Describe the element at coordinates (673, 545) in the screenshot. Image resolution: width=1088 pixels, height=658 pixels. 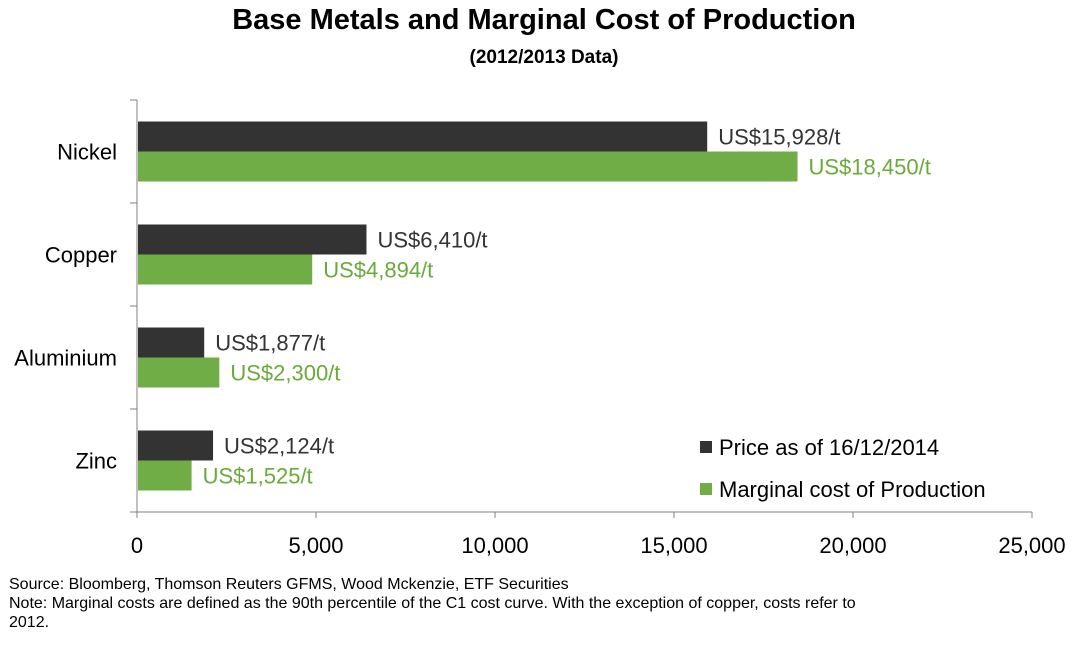
I see `x-tick-label: 15,000` at that location.